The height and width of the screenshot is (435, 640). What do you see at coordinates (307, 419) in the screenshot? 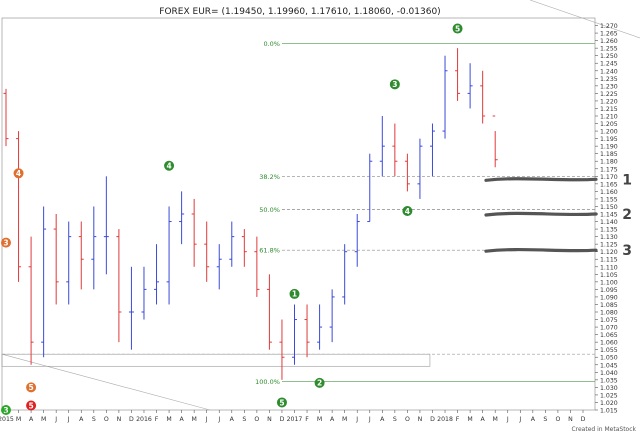
I see `x-tick-label: F` at bounding box center [307, 419].